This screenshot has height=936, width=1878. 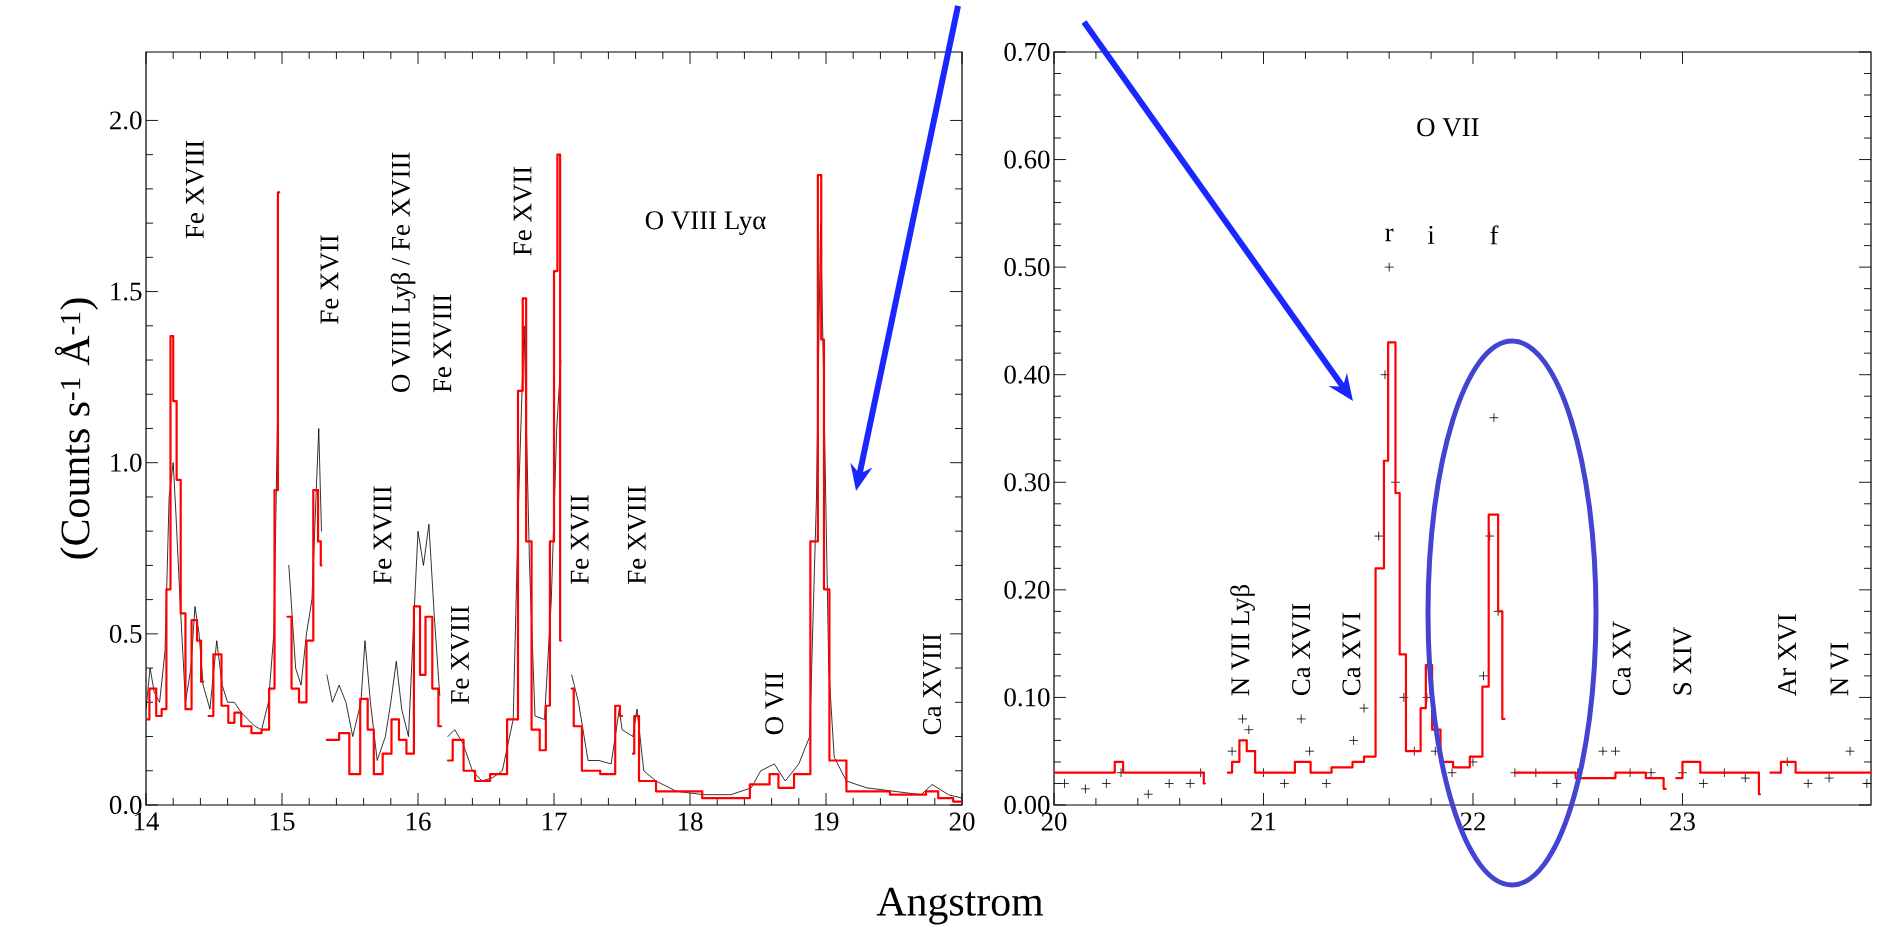 I want to click on x-tick-label: 17, so click(x=554, y=821).